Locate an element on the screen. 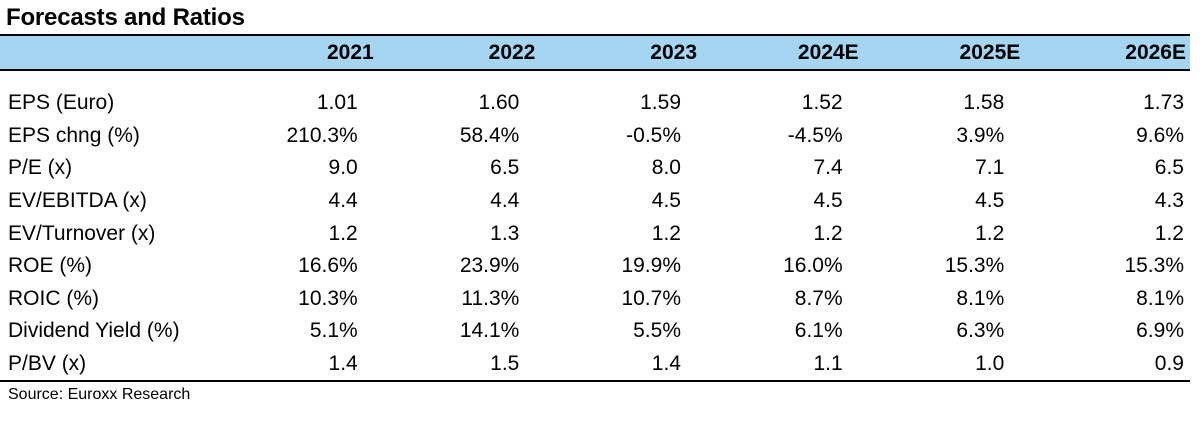 The width and height of the screenshot is (1200, 428). table-row: P/BV (x) 1.4 1.5 1.4 1.1 1.0 0.9 is located at coordinates (595, 365).